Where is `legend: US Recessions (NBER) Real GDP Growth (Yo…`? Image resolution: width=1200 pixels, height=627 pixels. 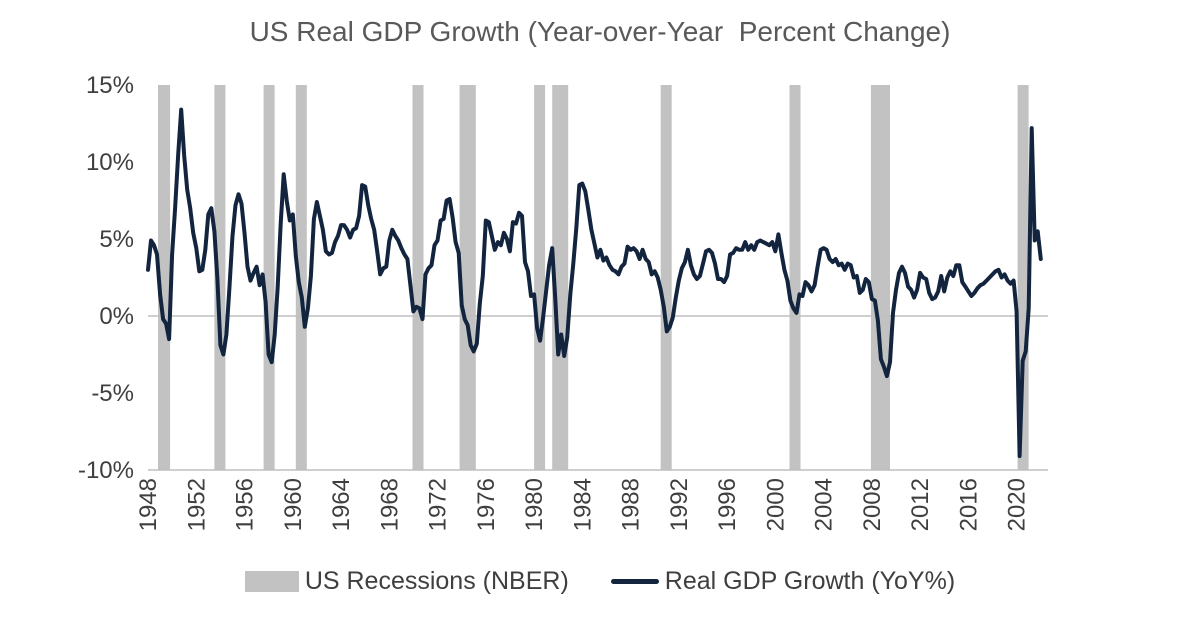
legend: US Recessions (NBER) Real GDP Growth (Yo… is located at coordinates (600, 581).